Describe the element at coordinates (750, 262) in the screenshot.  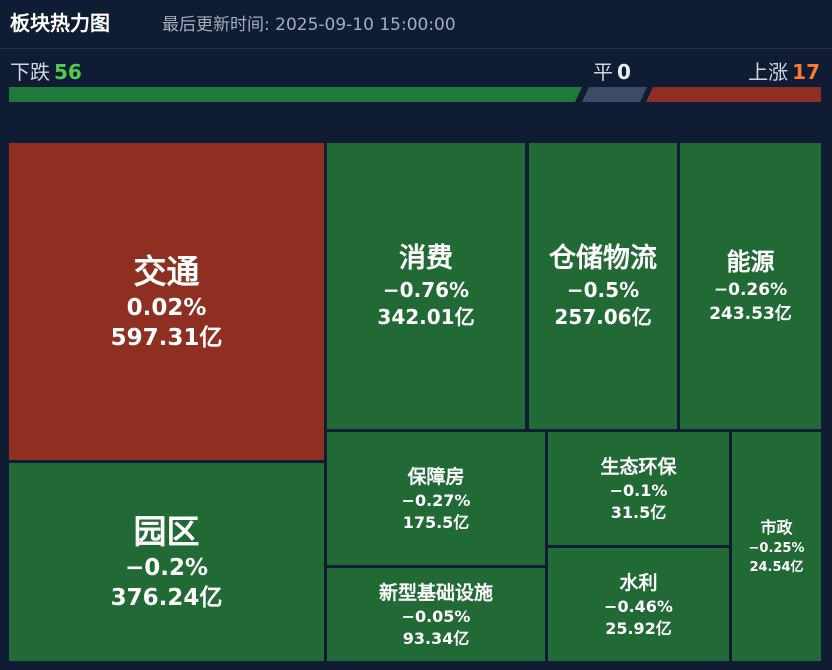
I see `sector-name: 能源` at that location.